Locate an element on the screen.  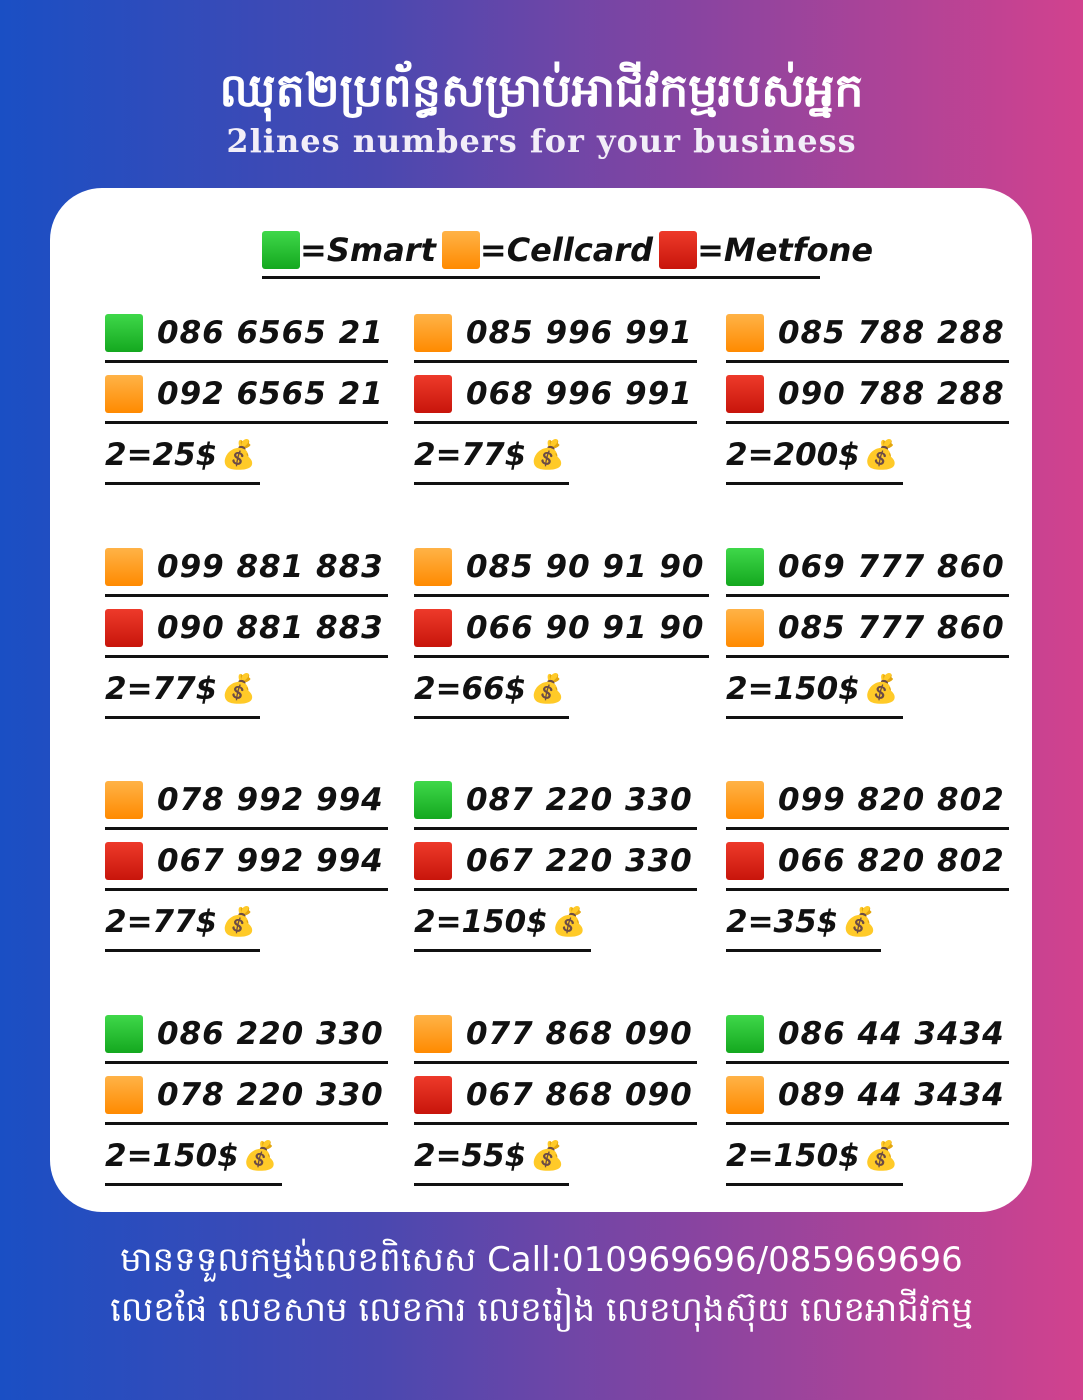
cellcard-color-icon is located at coordinates (460, 250).